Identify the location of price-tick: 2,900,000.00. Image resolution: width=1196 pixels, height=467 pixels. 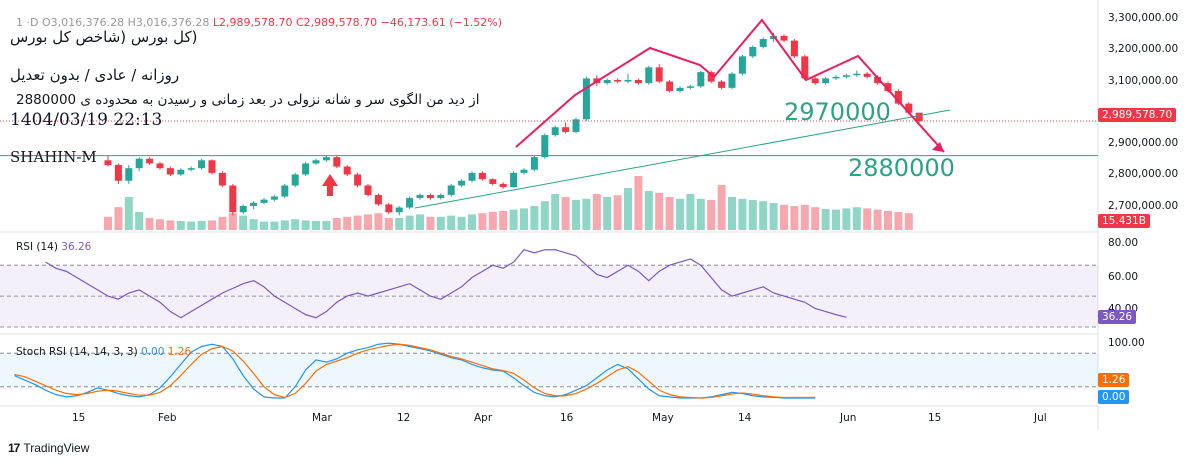
(1143, 143).